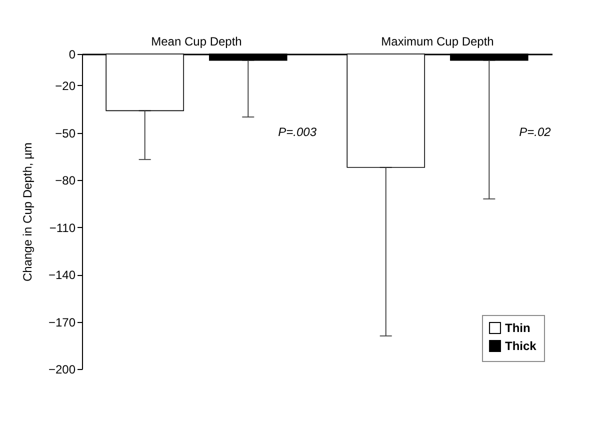 This screenshot has width=609, height=423. I want to click on y-tick-label: −200, so click(62, 369).